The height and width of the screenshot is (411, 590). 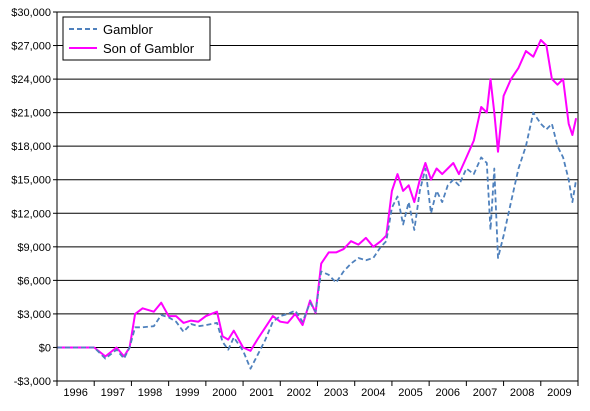 What do you see at coordinates (128, 29) in the screenshot?
I see `legend-label-gamblor: Gamblor` at bounding box center [128, 29].